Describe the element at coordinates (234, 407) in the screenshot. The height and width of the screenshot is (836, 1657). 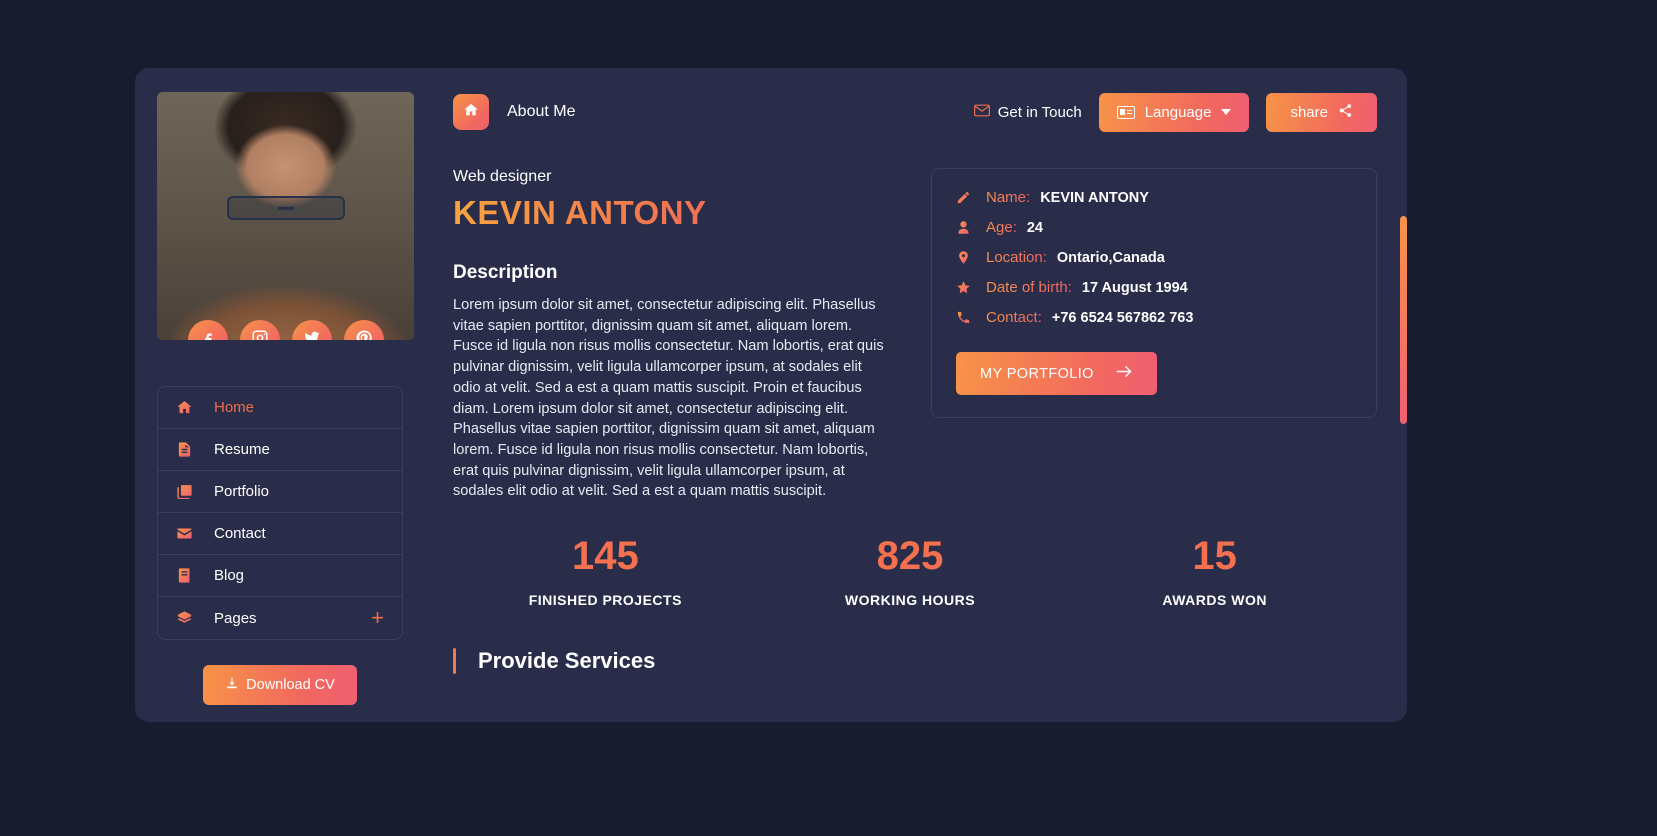
I see `sidebar-item-label: Home` at that location.